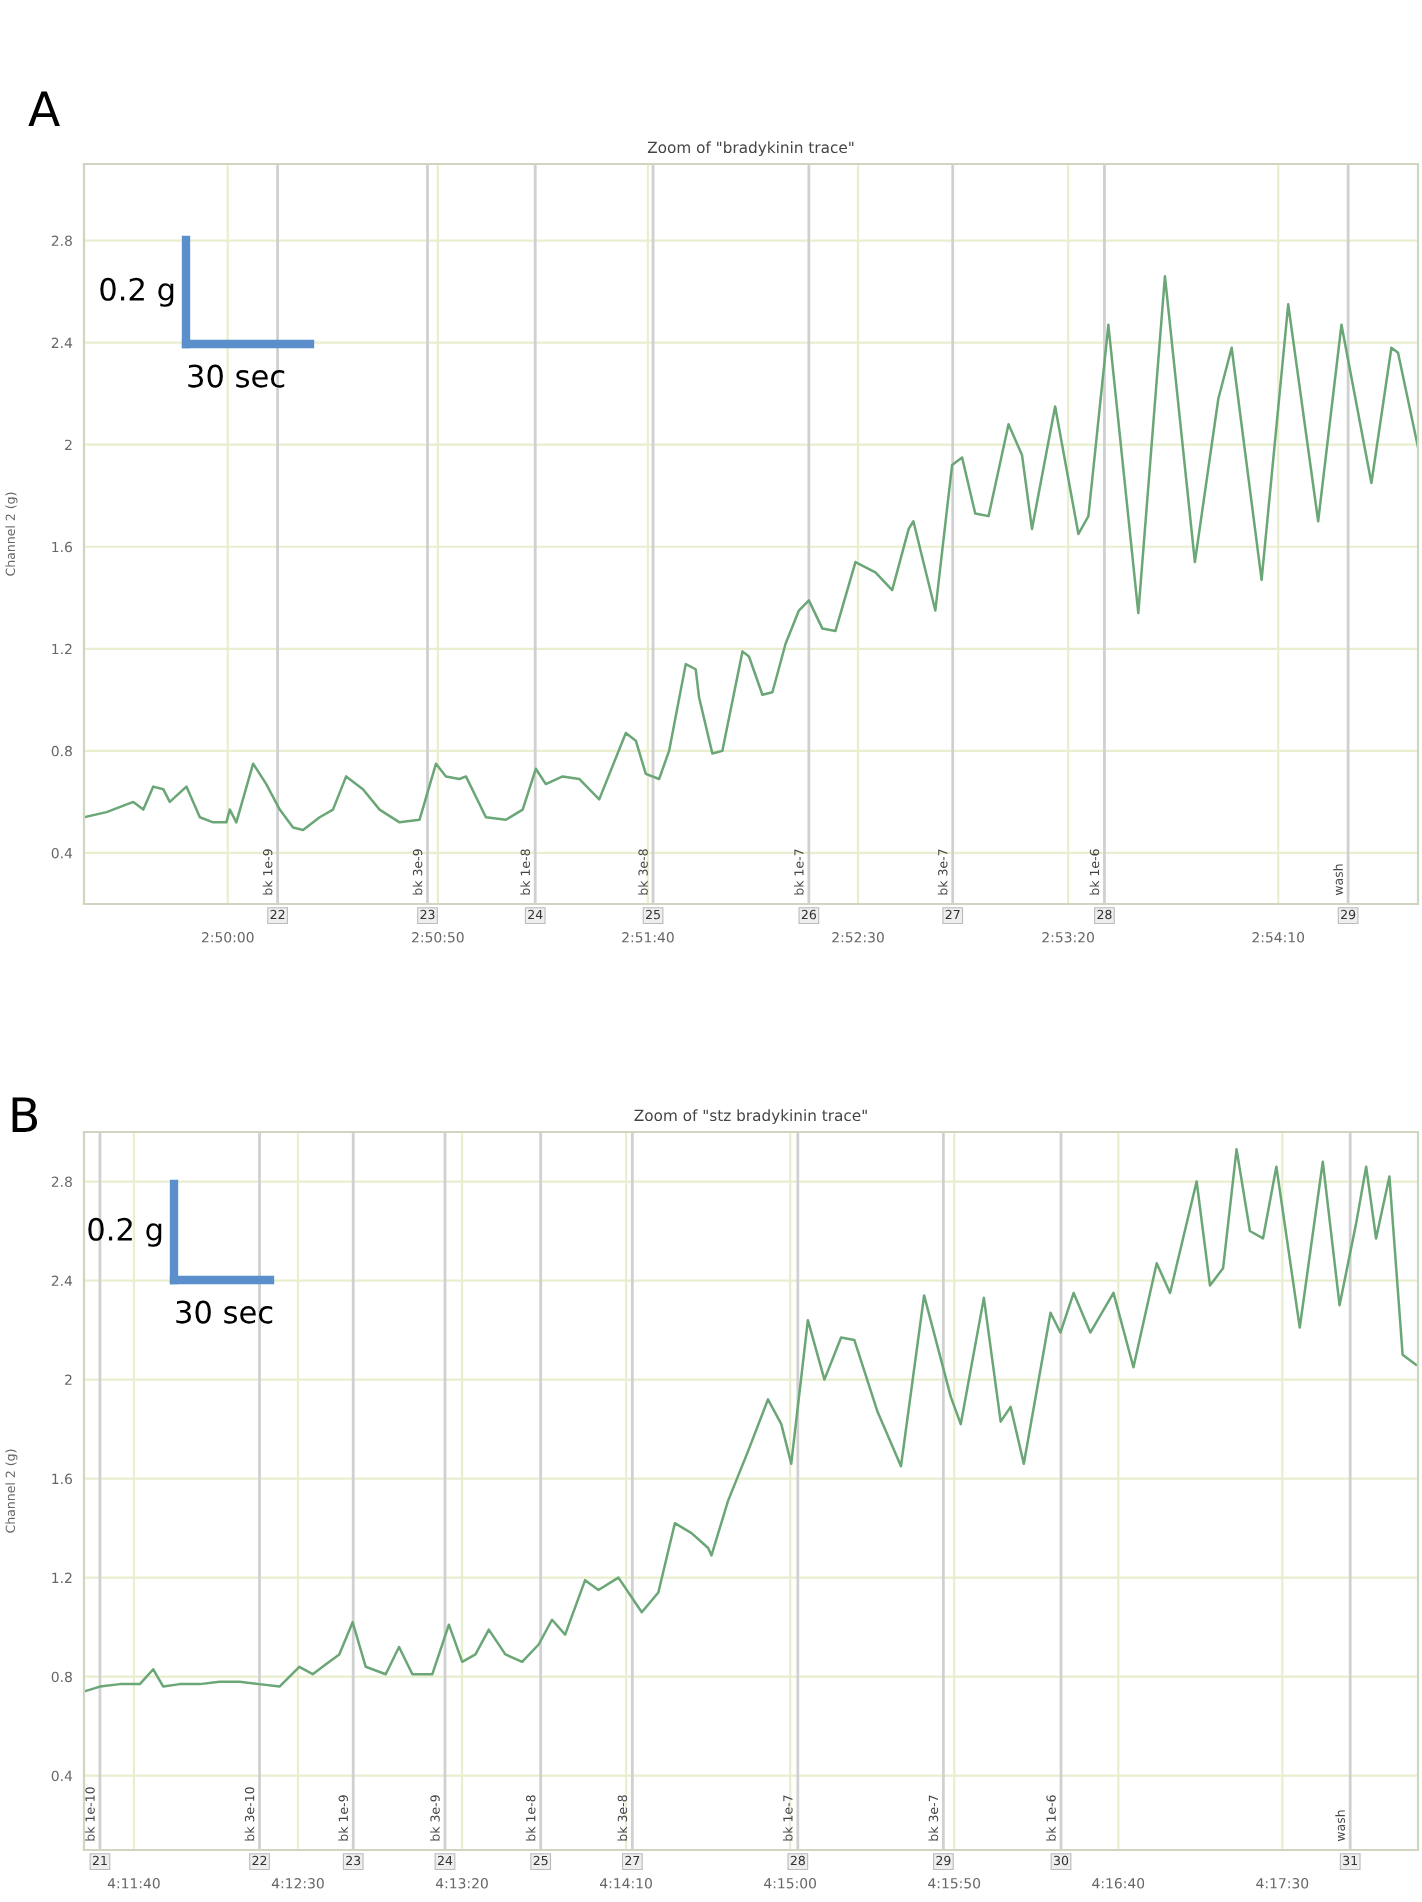  I want to click on text: A, so click(44, 108).